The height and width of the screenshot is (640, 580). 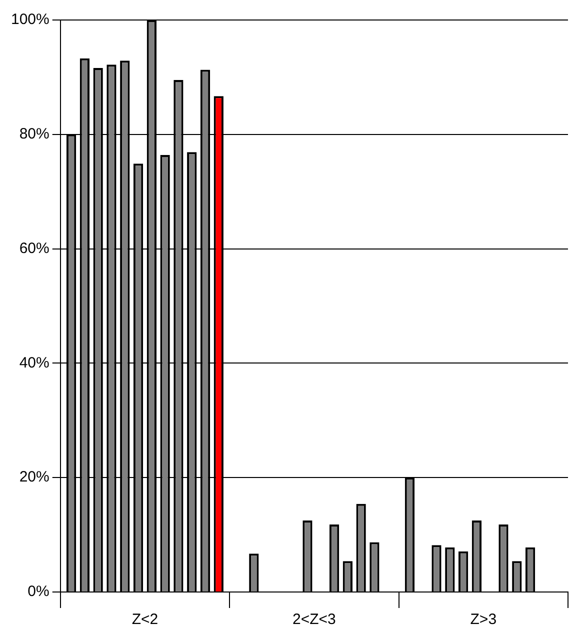 I want to click on y-tick-label: 20%, so click(x=34, y=477).